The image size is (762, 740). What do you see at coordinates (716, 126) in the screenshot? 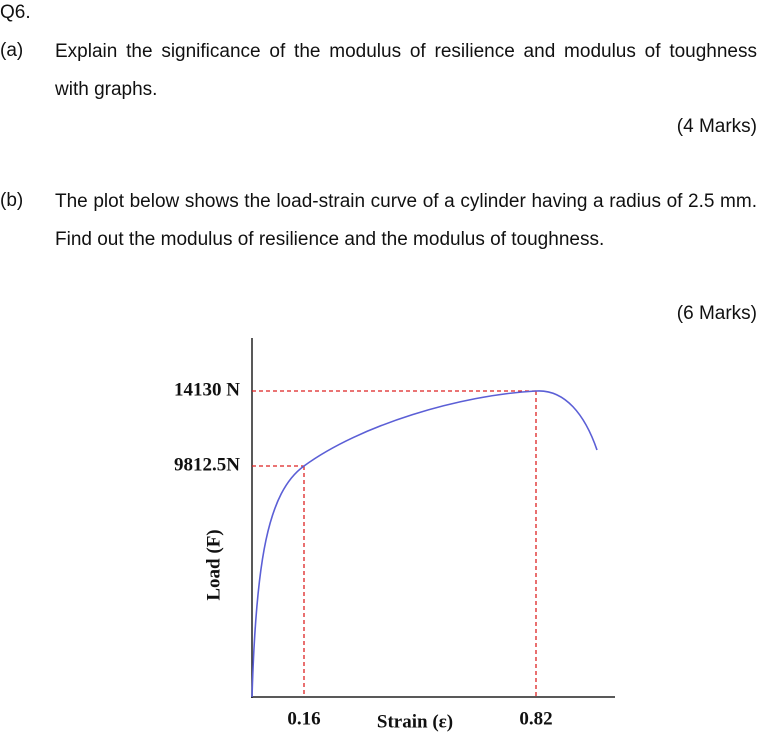
I see `part-marks: (4 Marks)` at bounding box center [716, 126].